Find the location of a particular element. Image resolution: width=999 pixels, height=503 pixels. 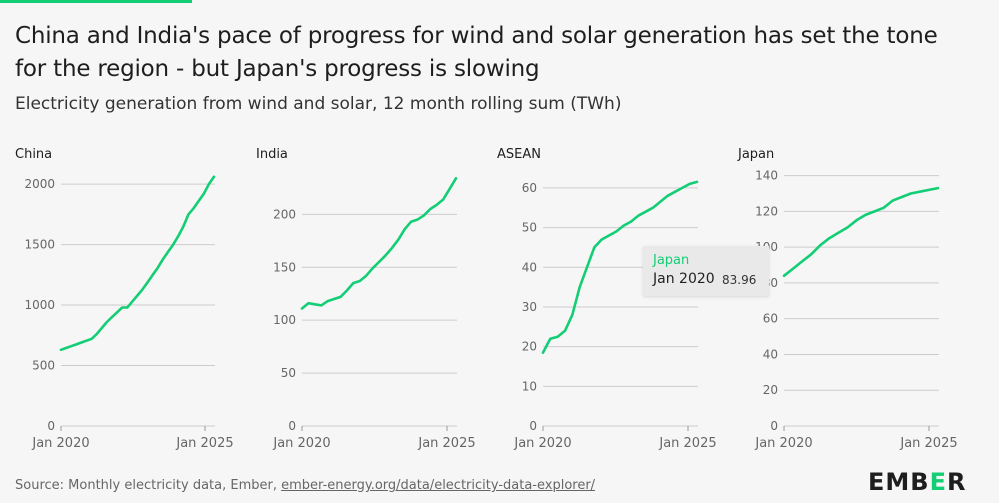

tooltip-value: 83.96 is located at coordinates (739, 280).